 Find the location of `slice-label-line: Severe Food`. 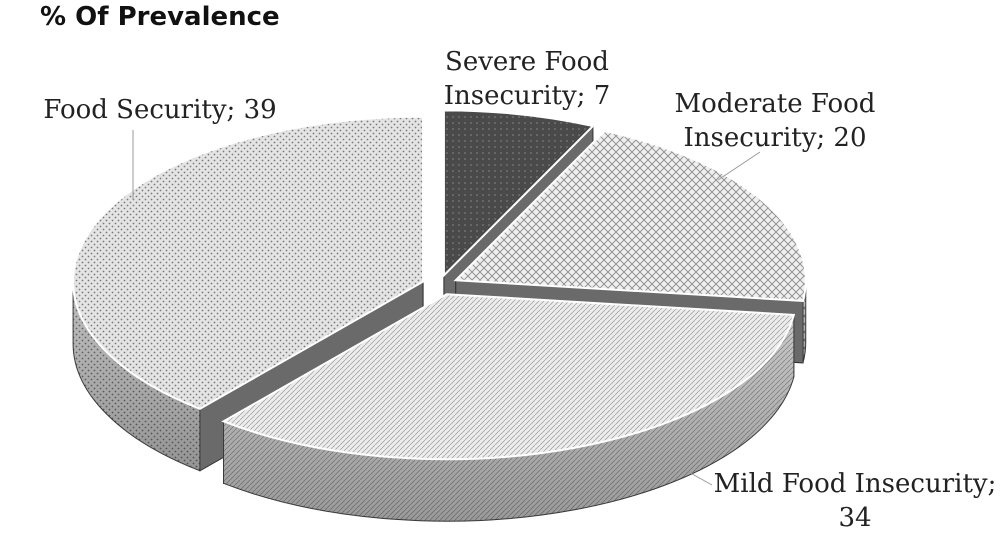

slice-label-line: Severe Food is located at coordinates (527, 62).